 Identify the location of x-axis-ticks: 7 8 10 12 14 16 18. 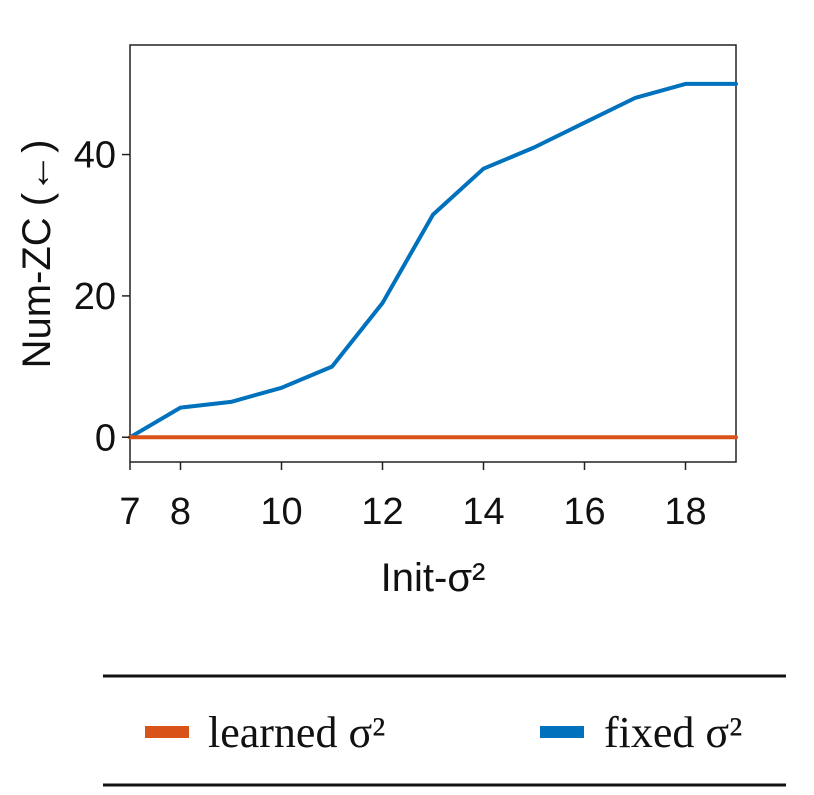
(413, 497).